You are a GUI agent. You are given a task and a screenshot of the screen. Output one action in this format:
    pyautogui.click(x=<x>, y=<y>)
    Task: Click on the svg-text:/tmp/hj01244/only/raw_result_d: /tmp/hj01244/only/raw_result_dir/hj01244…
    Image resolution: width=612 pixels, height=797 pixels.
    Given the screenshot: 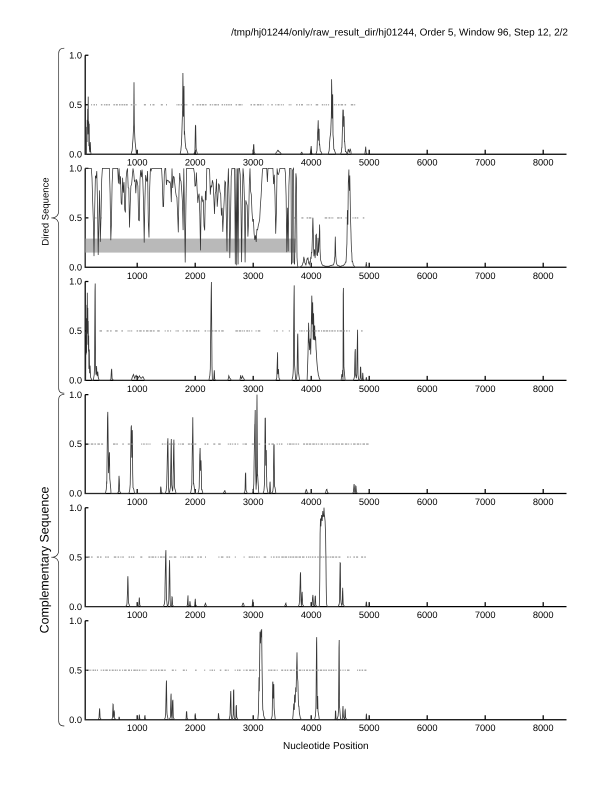 What is the action you would take?
    pyautogui.click(x=399, y=33)
    